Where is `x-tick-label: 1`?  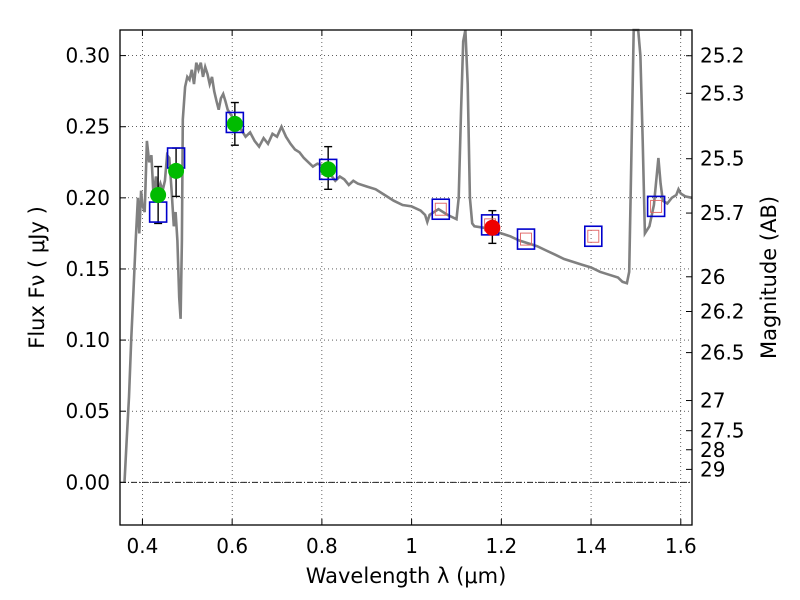
x-tick-label: 1 is located at coordinates (411, 546).